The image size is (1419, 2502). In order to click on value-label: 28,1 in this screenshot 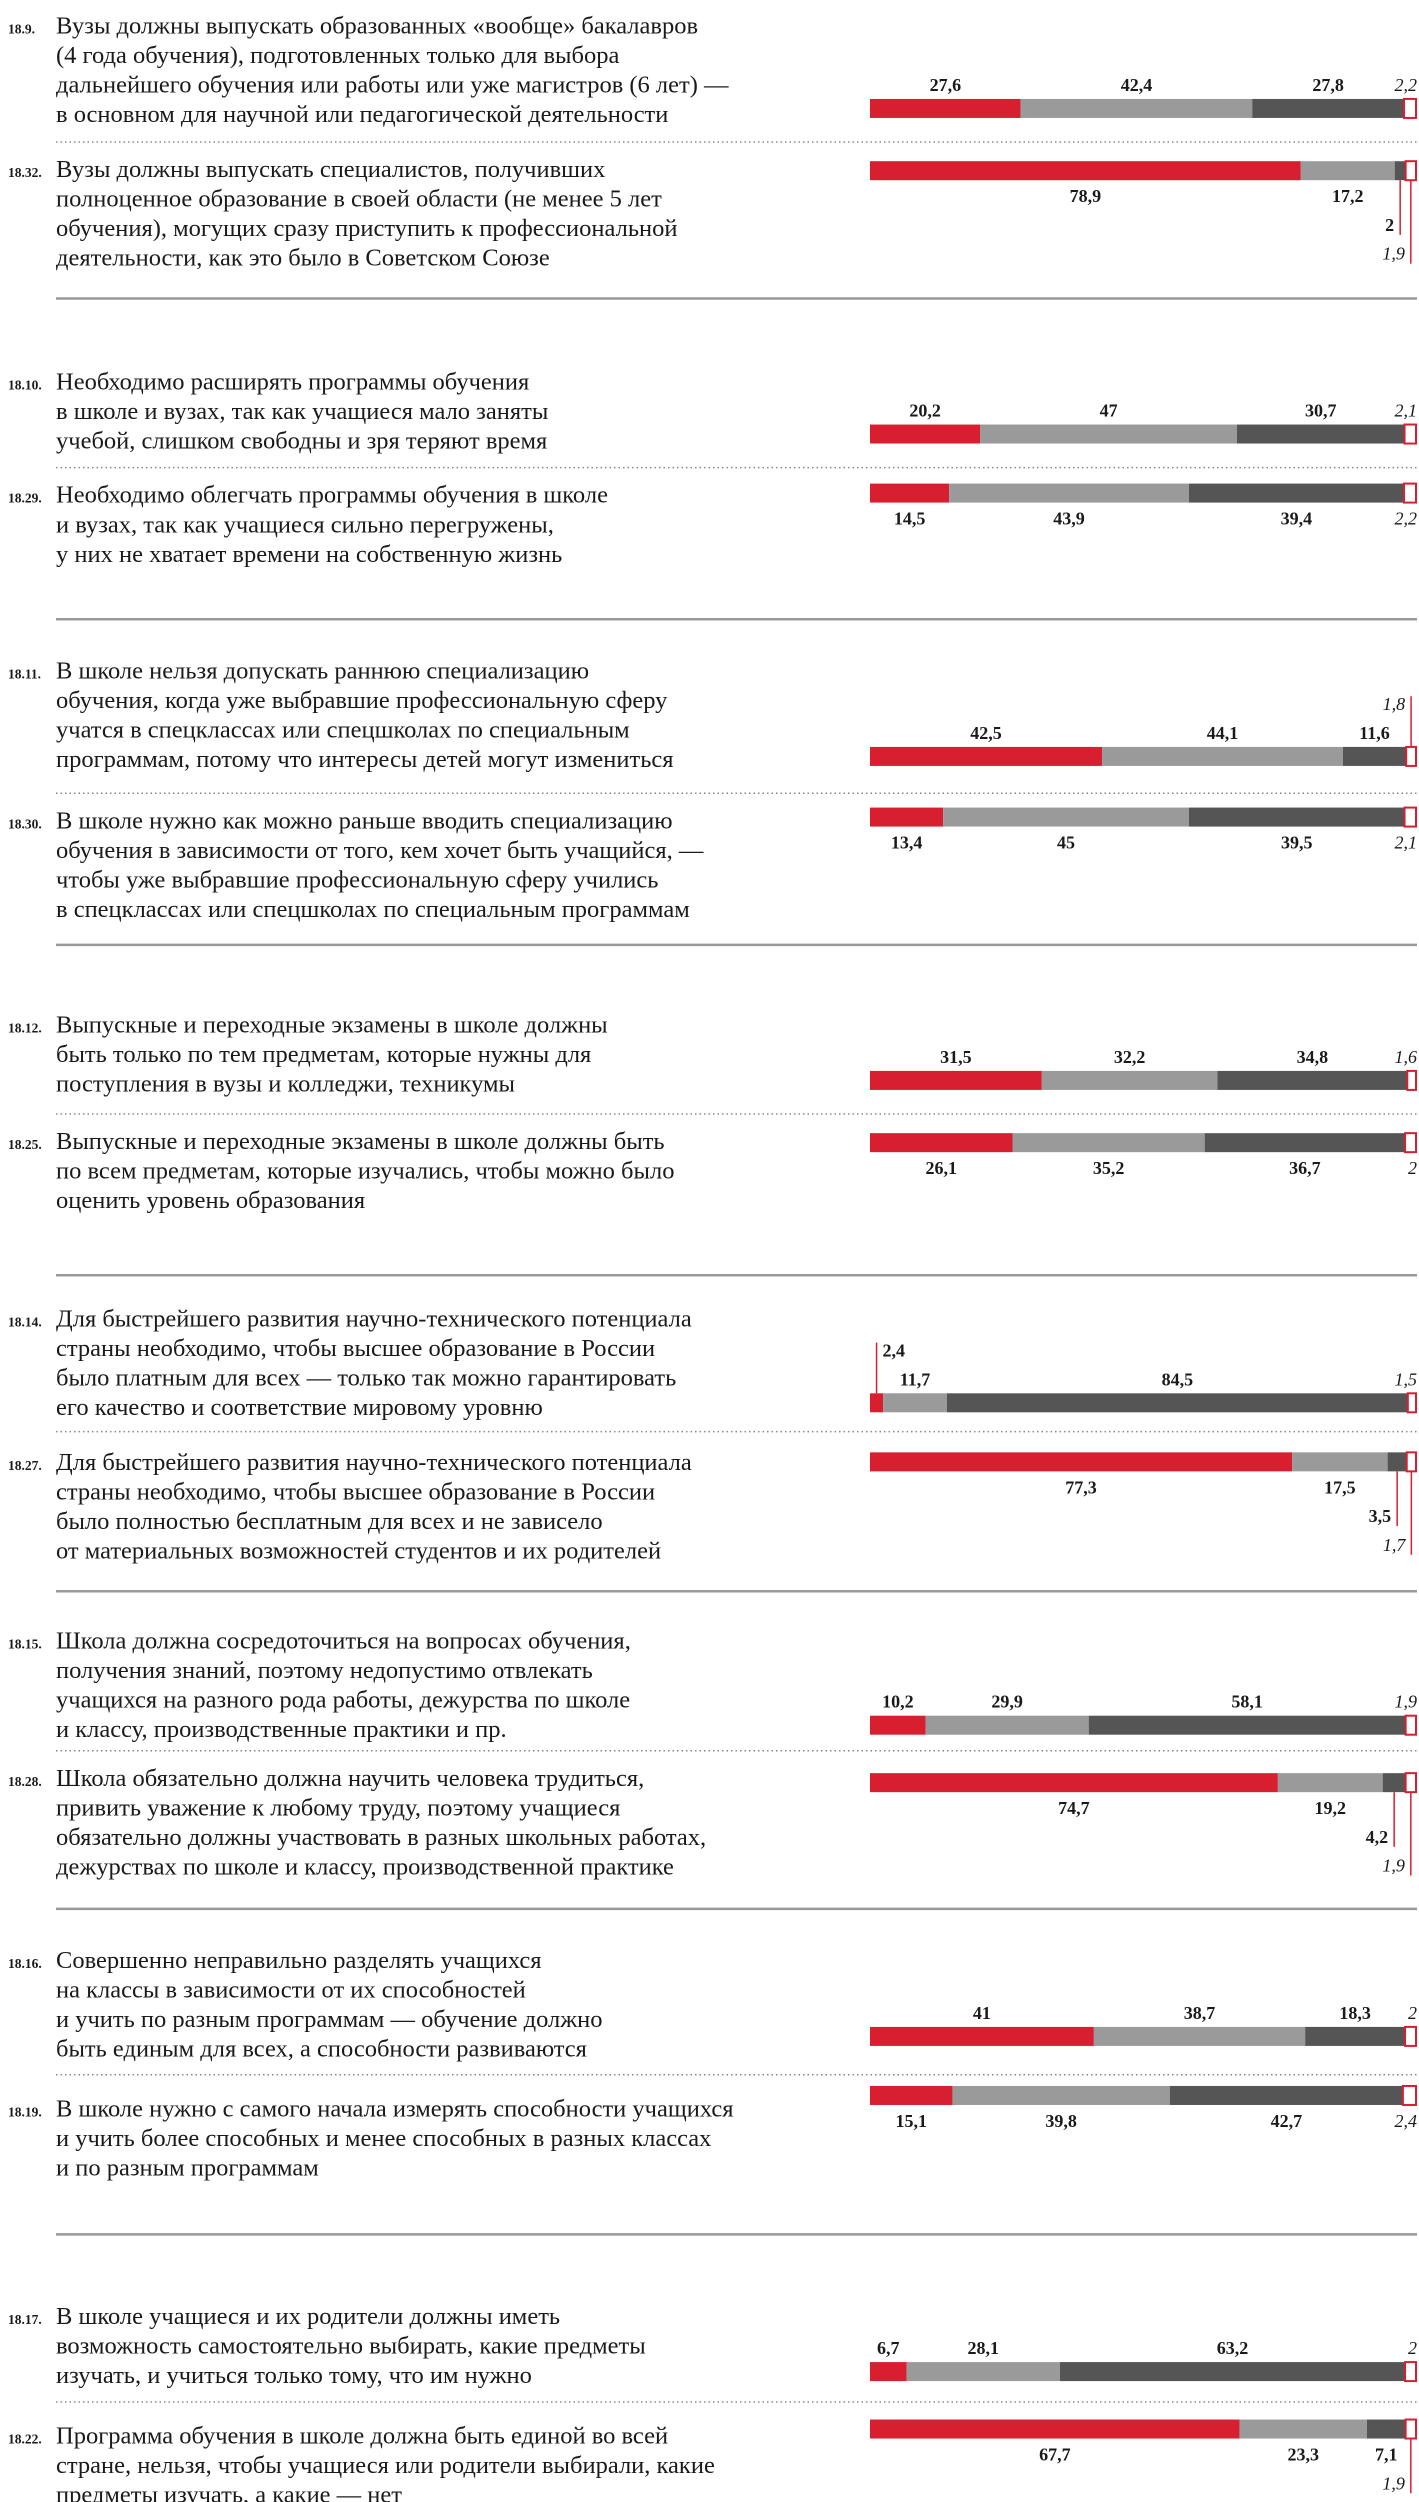, I will do `click(984, 2348)`.